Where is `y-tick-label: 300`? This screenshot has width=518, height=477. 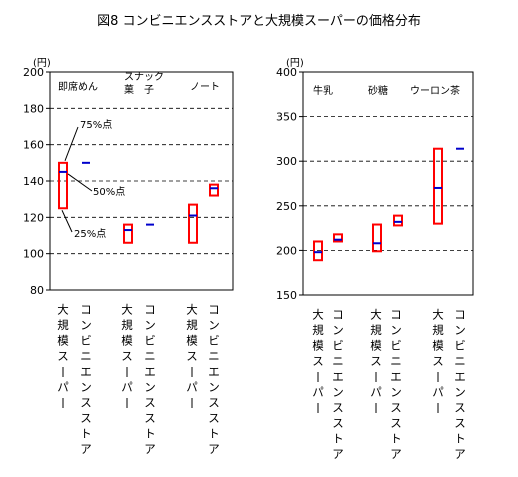
y-tick-label: 300 is located at coordinates (286, 161).